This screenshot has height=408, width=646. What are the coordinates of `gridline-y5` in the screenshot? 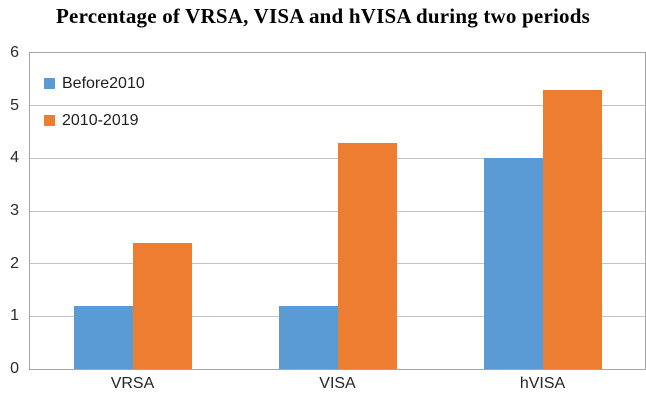 It's located at (337, 106).